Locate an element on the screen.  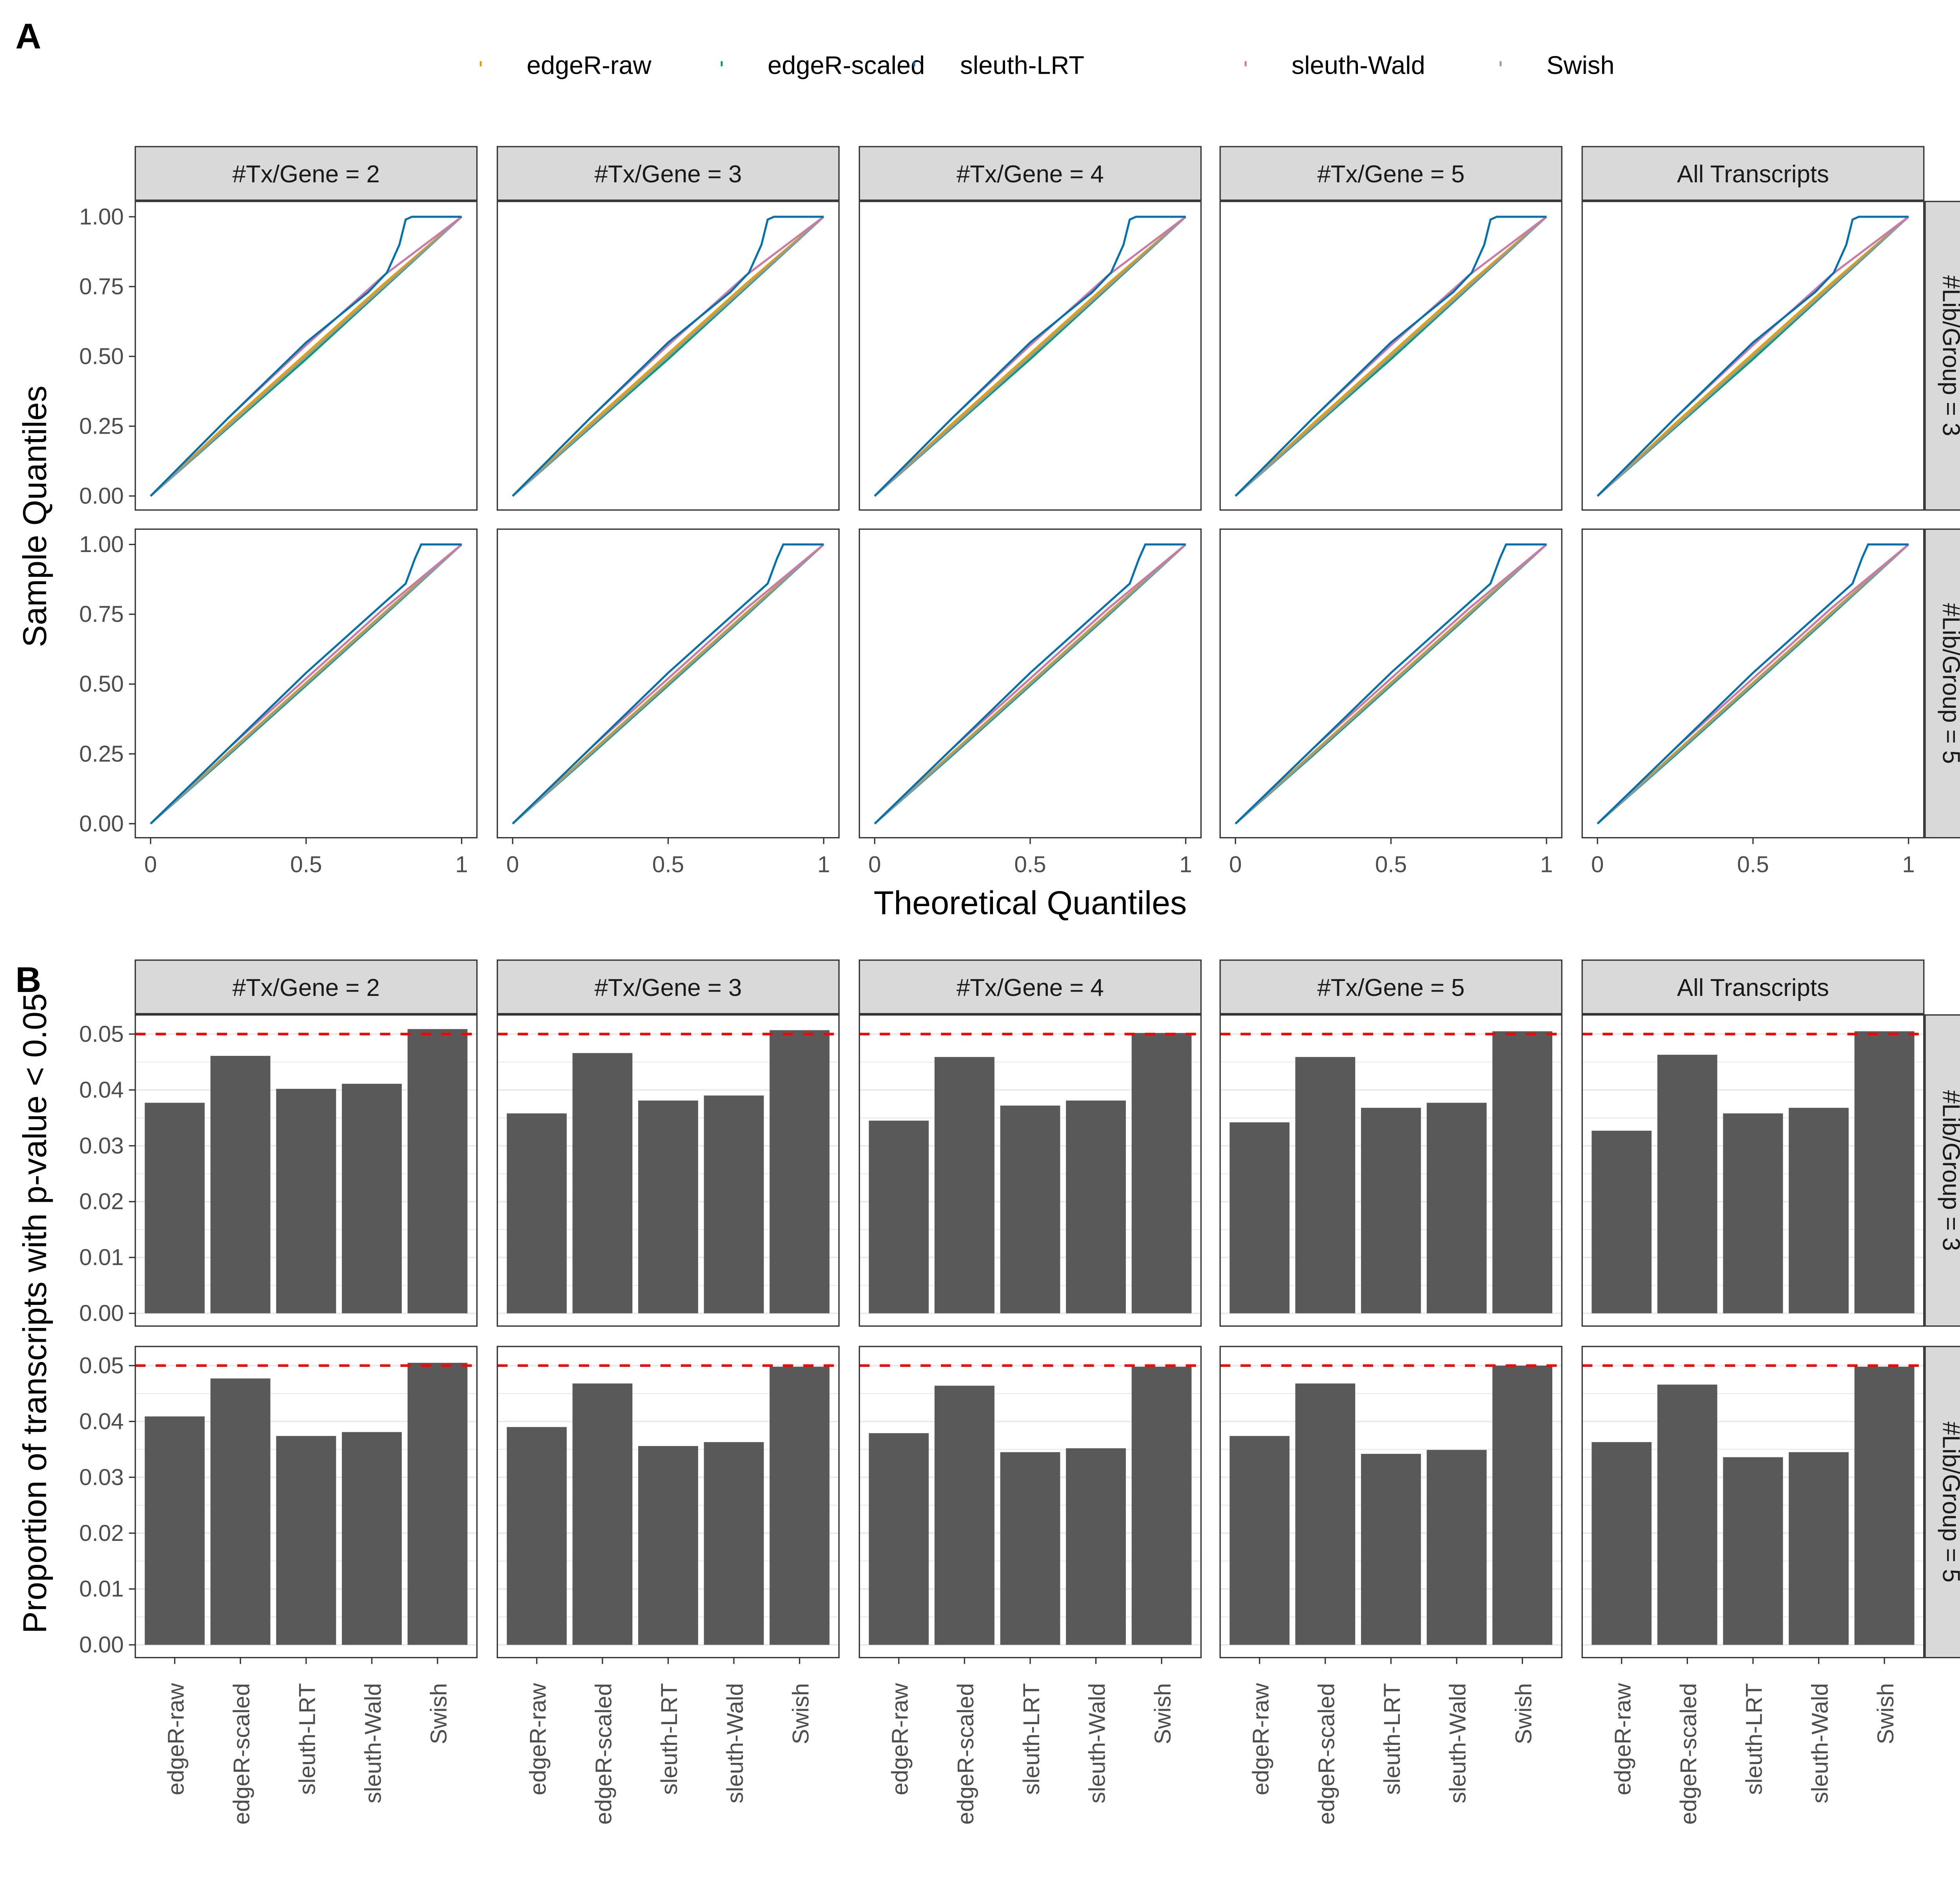
row-strip is located at coordinates (1942, 1502).